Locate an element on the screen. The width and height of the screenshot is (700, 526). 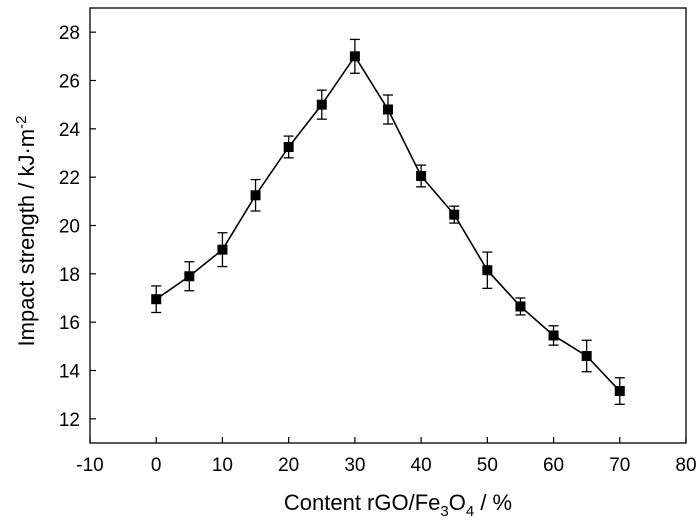
x-tick-label: 60 is located at coordinates (553, 465).